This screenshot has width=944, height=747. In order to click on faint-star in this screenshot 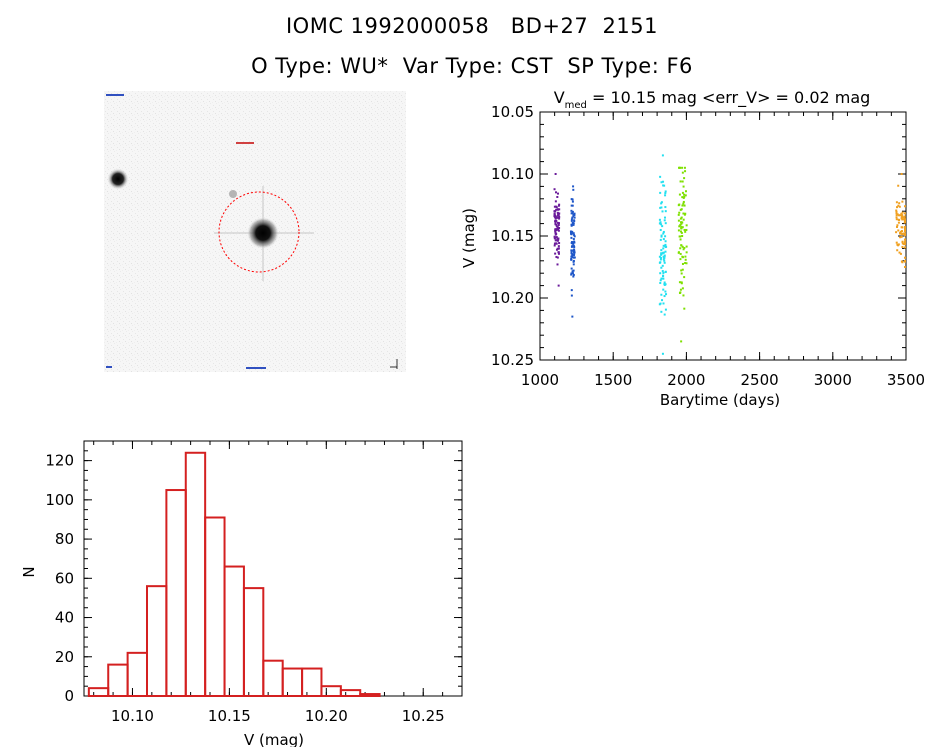, I will do `click(233, 194)`.